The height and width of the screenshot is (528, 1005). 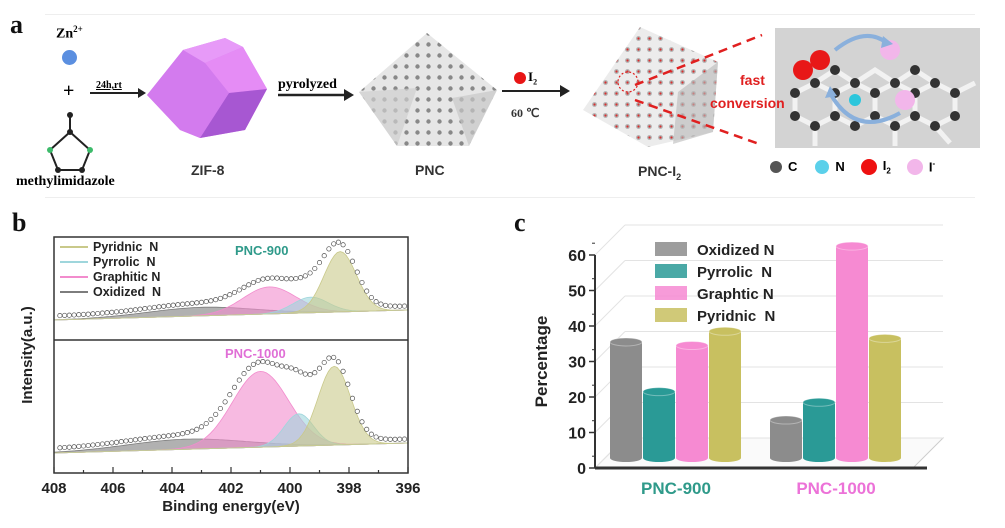 What do you see at coordinates (69, 91) in the screenshot?
I see `plus-sign: +` at bounding box center [69, 91].